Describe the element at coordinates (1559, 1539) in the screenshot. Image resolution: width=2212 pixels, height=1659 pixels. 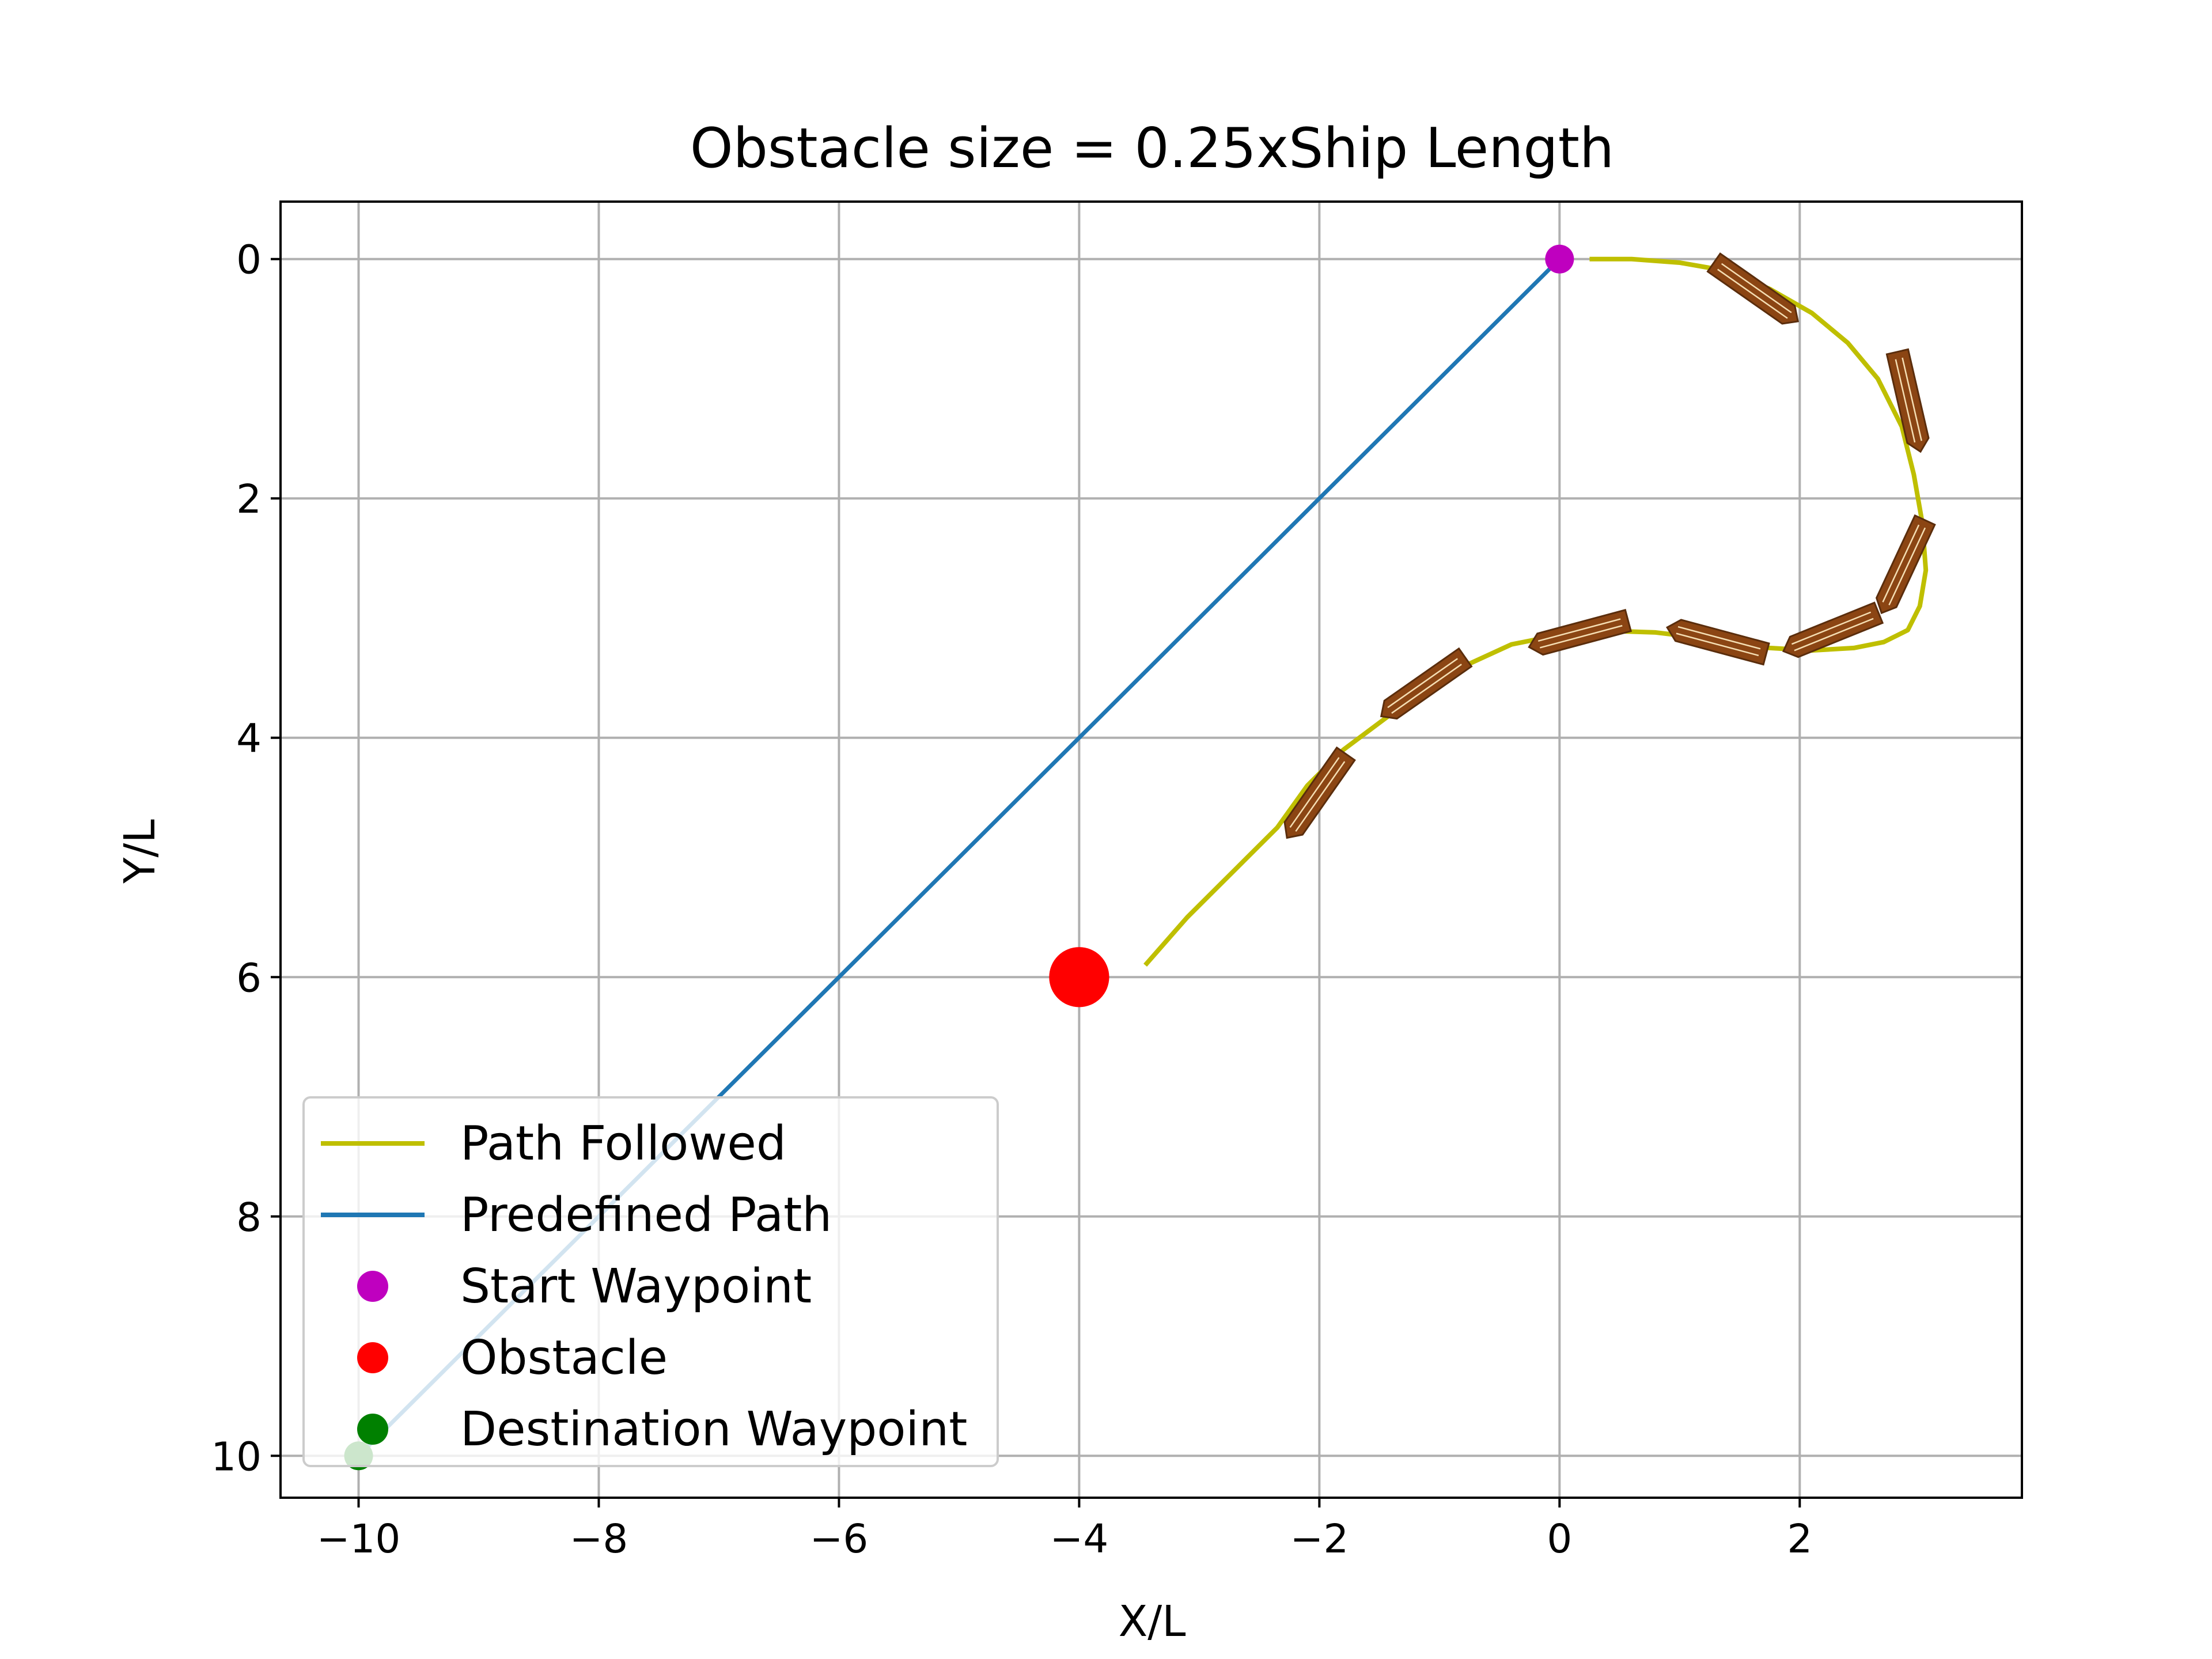
I see `x-tick-label: 0` at that location.